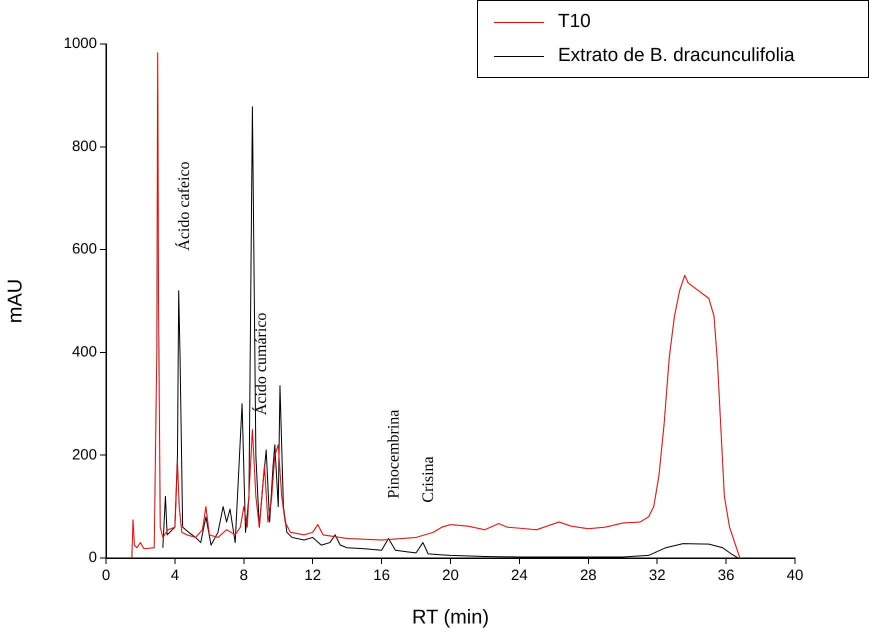 Image resolution: width=869 pixels, height=634 pixels. What do you see at coordinates (574, 22) in the screenshot?
I see `legend-label: T10` at bounding box center [574, 22].